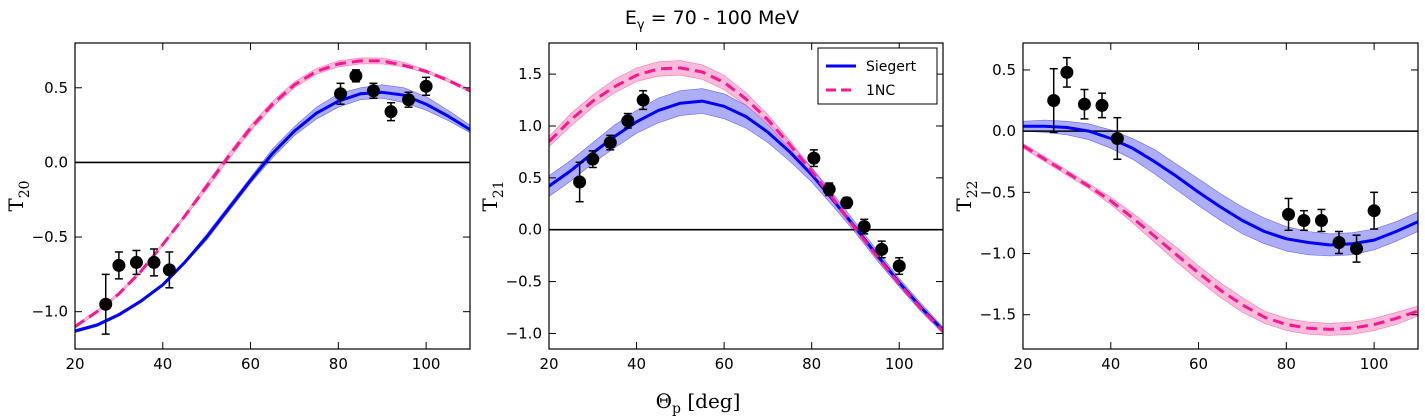  Describe the element at coordinates (998, 315) in the screenshot. I see `y-tick-label: −1.5` at that location.